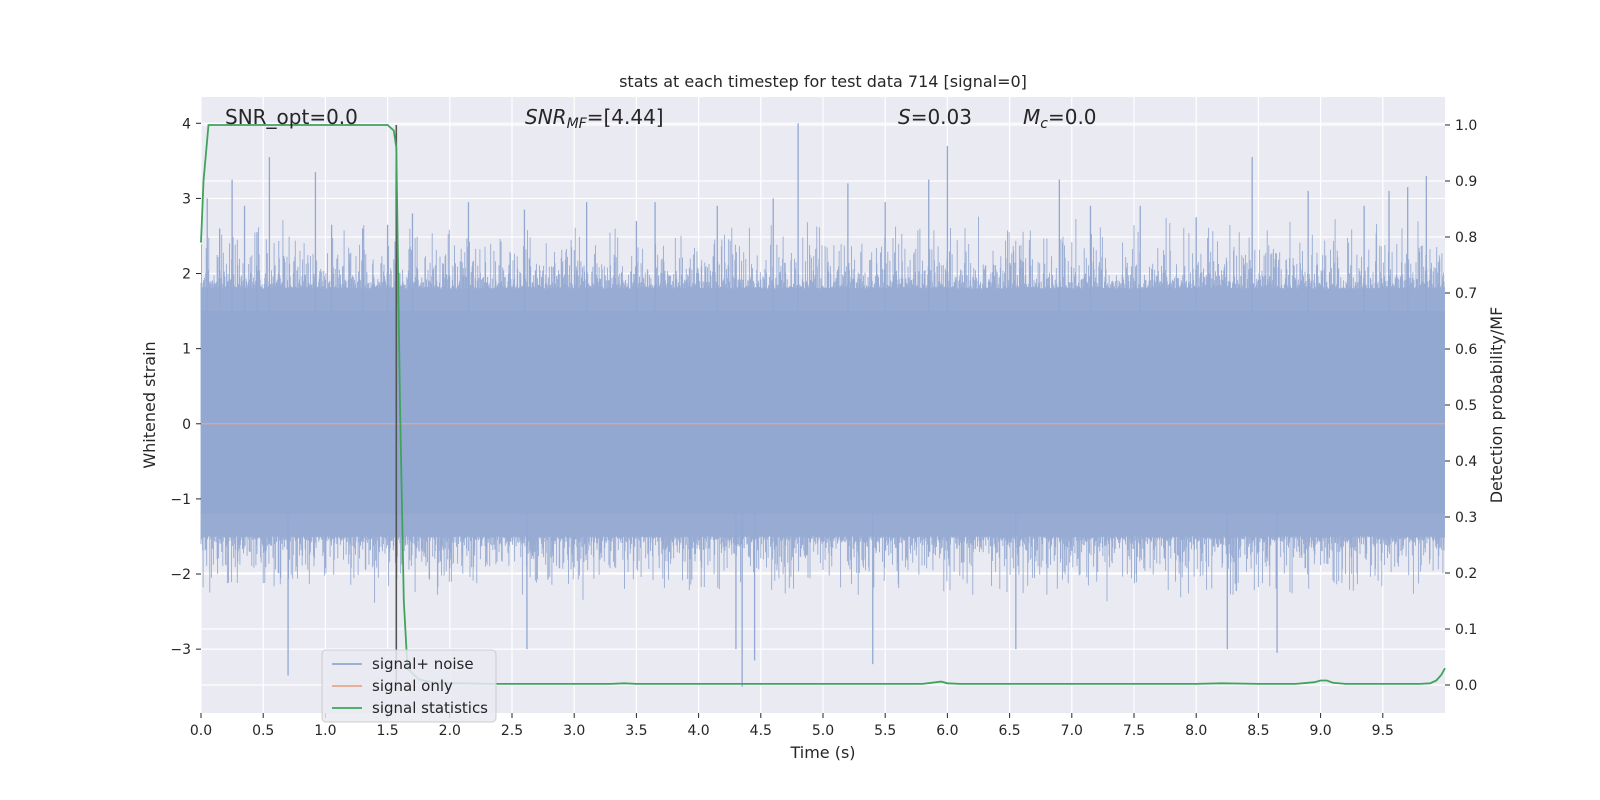  Describe the element at coordinates (1466, 350) in the screenshot. I see `y-right-tick-label: 0.6` at that location.